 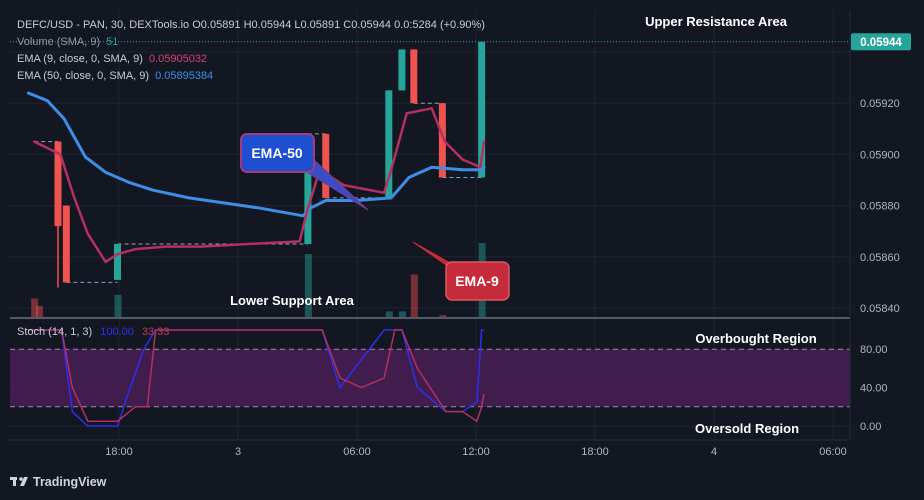 I want to click on ema50-legend-label: EMA (50, close, 0, SMA, 9), so click(x=83, y=76).